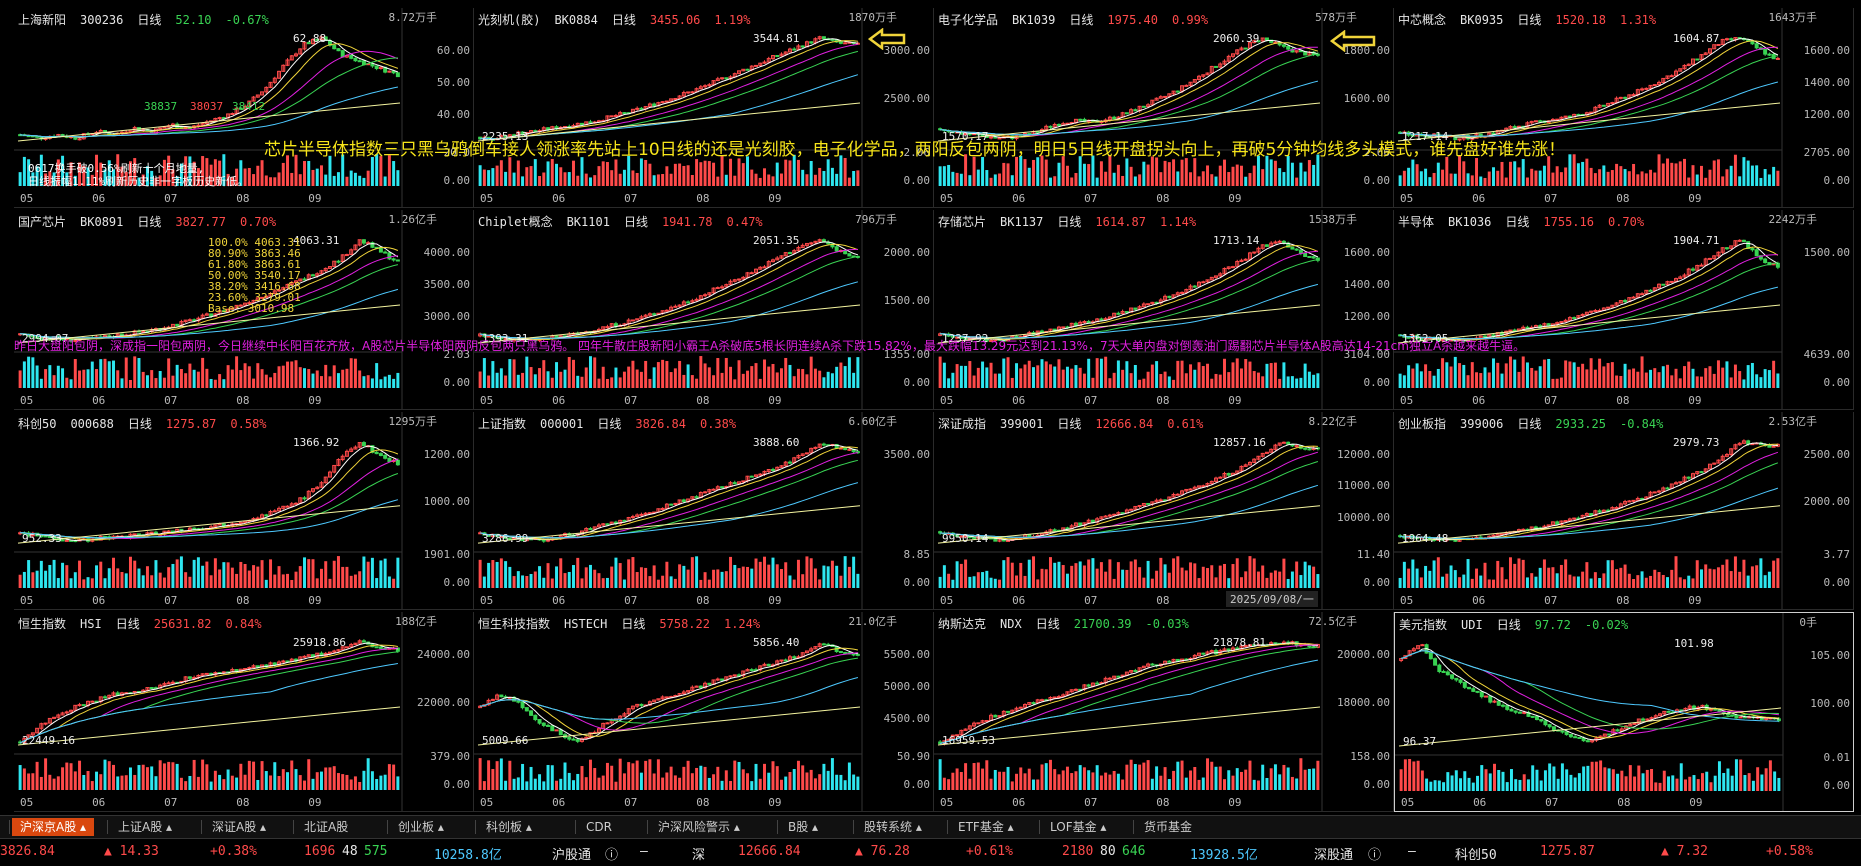  Describe the element at coordinates (1168, 827) in the screenshot. I see `market-tab: 货币基金` at that location.